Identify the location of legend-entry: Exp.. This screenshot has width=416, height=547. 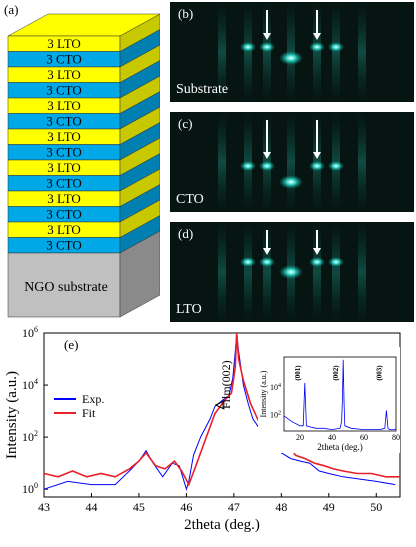
(93, 399).